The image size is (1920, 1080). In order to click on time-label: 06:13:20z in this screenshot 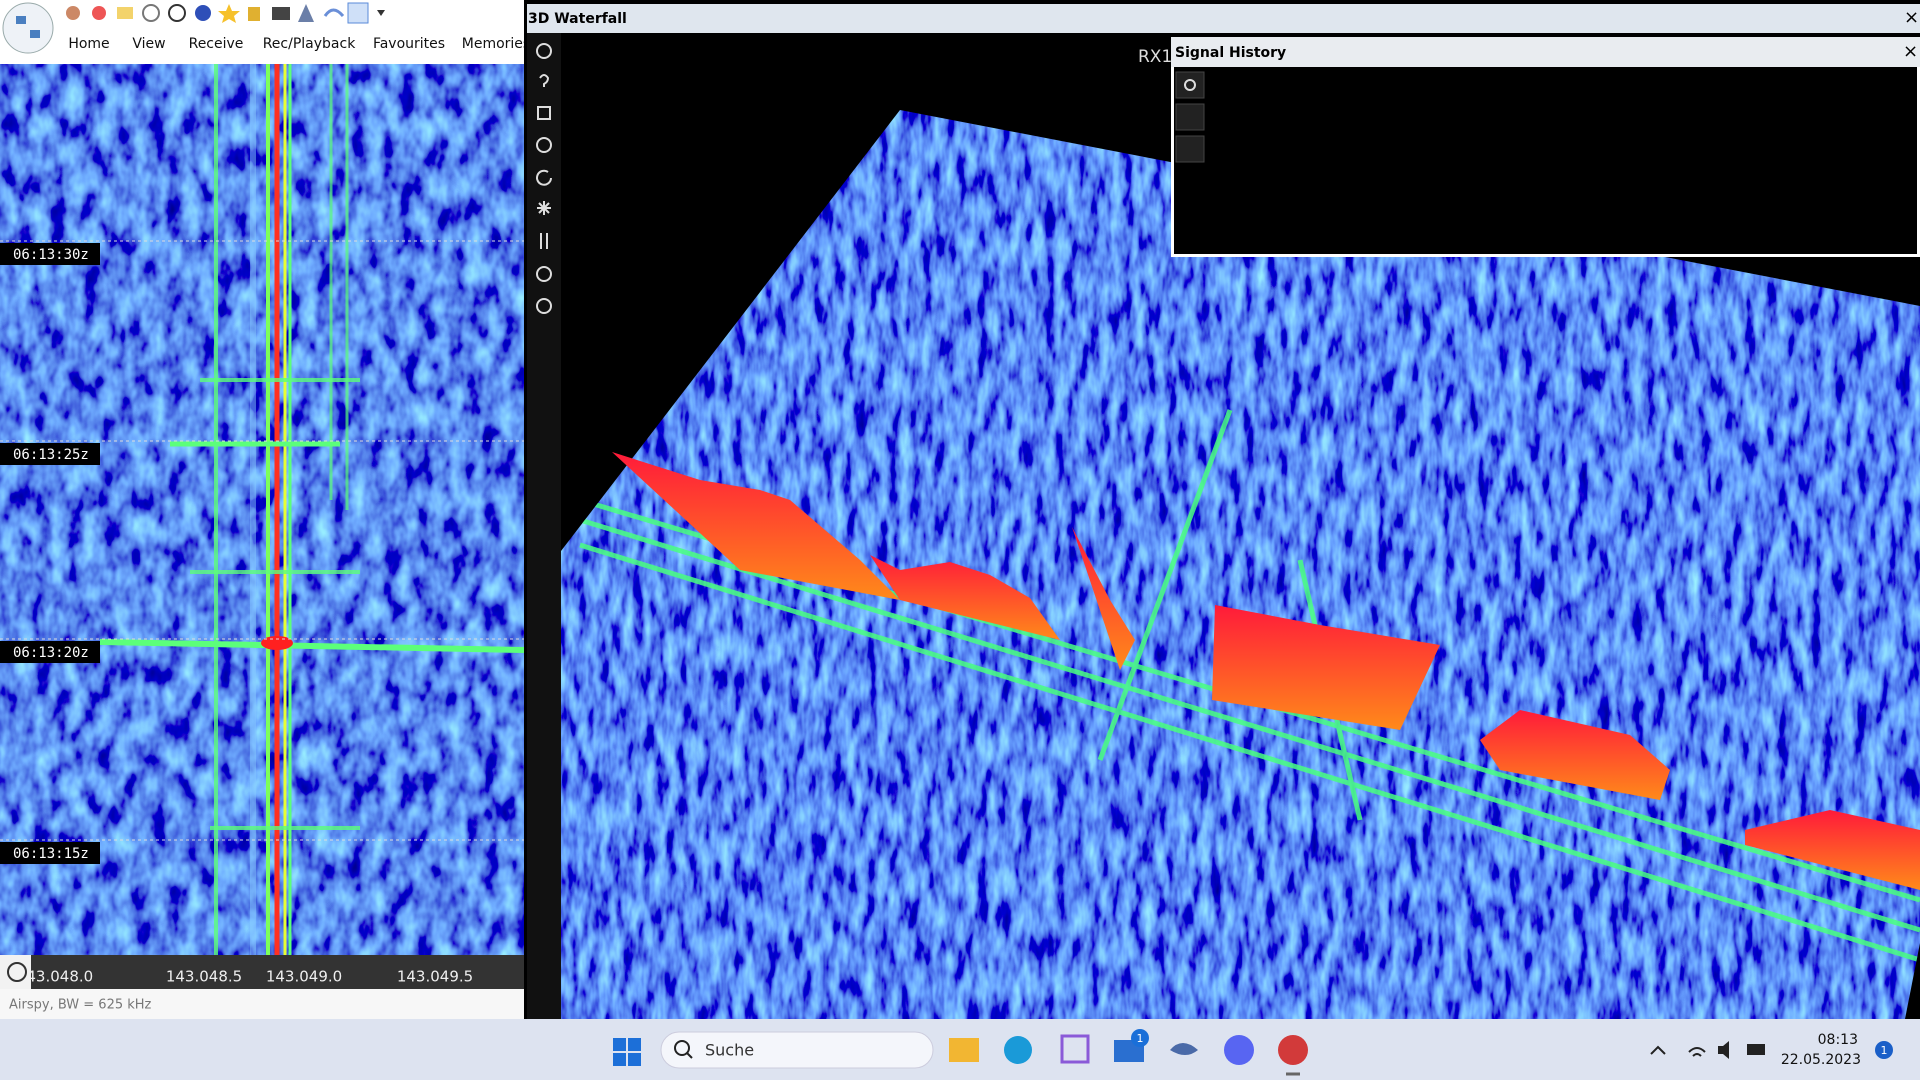, I will do `click(51, 653)`.